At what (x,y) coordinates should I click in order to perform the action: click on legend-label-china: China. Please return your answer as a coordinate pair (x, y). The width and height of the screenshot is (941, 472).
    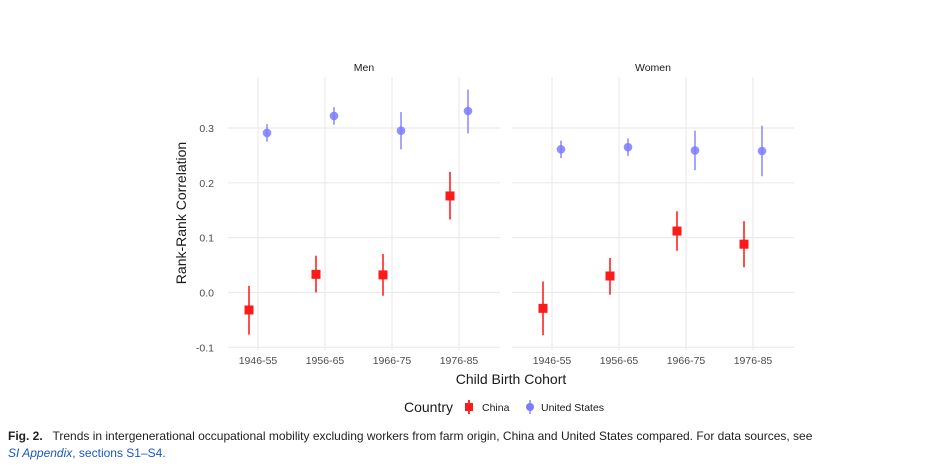
    Looking at the image, I should click on (496, 408).